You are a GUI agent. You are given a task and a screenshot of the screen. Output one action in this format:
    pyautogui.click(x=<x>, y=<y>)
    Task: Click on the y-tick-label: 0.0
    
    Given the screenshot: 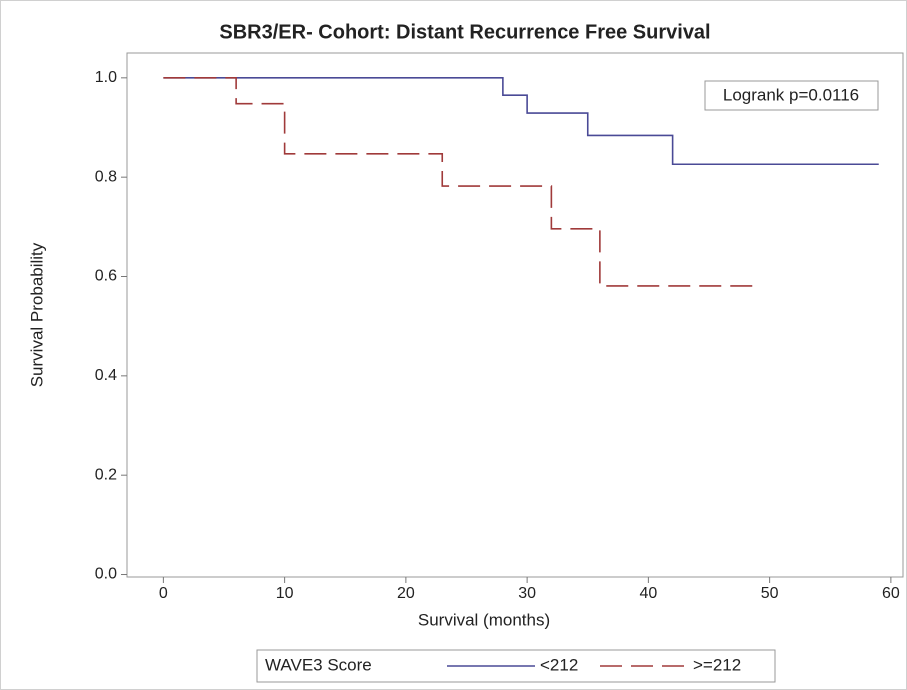 What is the action you would take?
    pyautogui.click(x=106, y=574)
    